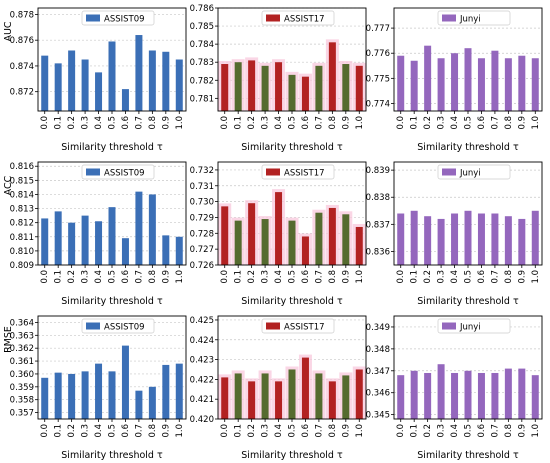 This screenshot has height=463, width=550. What do you see at coordinates (202, 400) in the screenshot?
I see `y-tick-label: 0.421` at bounding box center [202, 400].